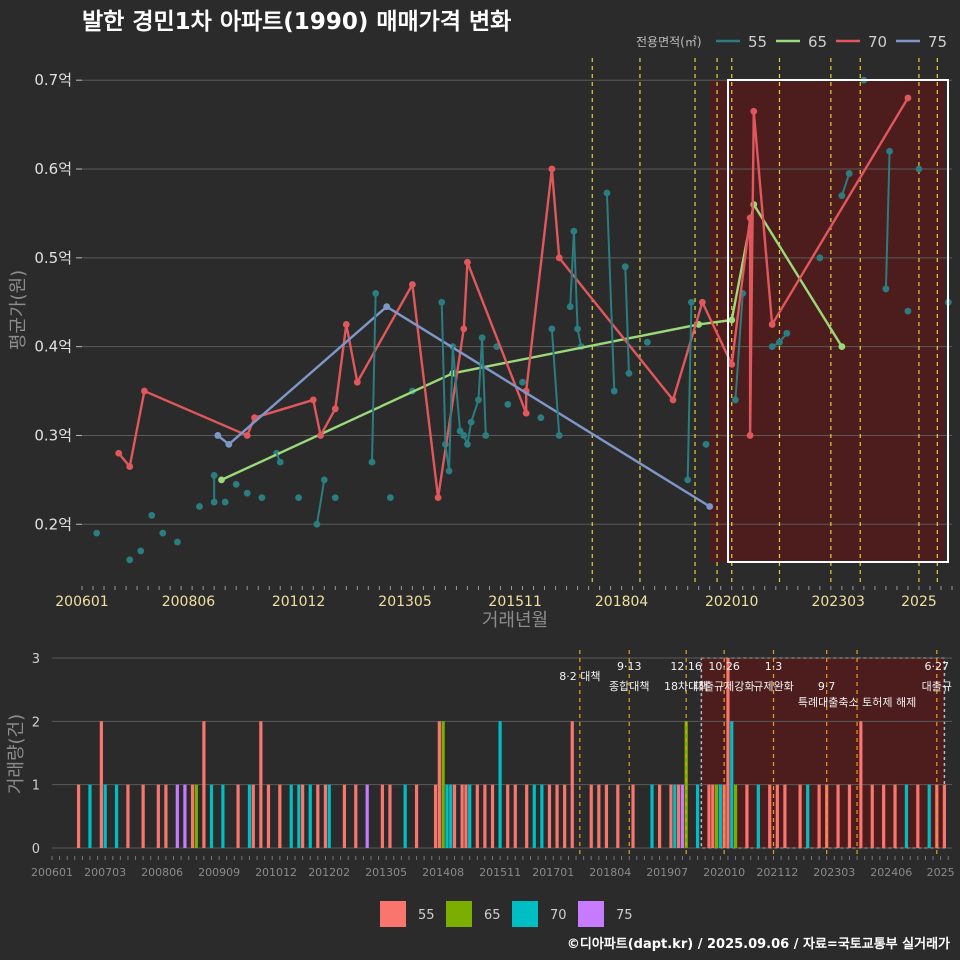  What do you see at coordinates (837, 602) in the screenshot?
I see `x-tick-label: 202303` at bounding box center [837, 602].